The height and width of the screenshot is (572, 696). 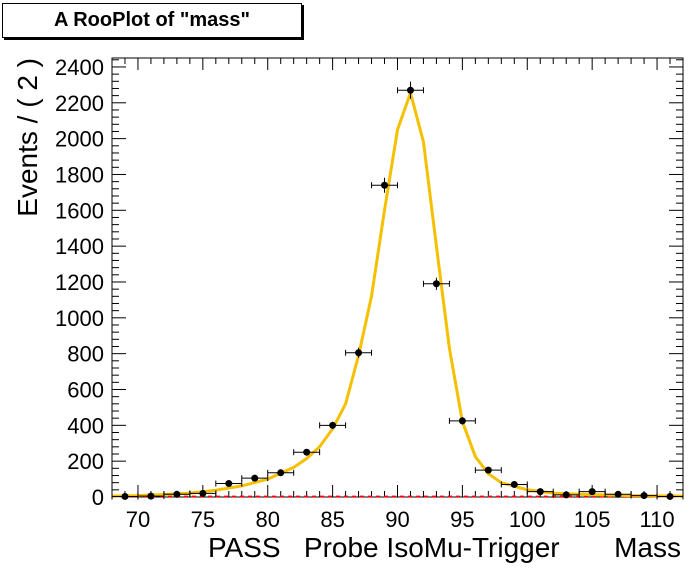 I want to click on y-tick-label: 1000, so click(x=79, y=318).